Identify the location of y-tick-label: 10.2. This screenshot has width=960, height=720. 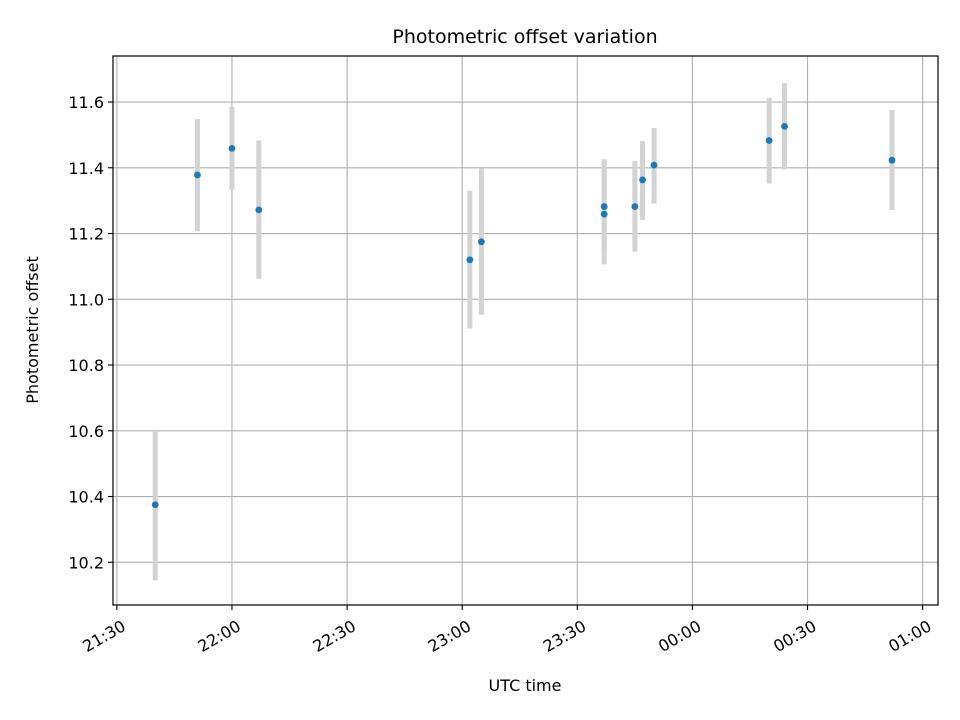
(86, 562).